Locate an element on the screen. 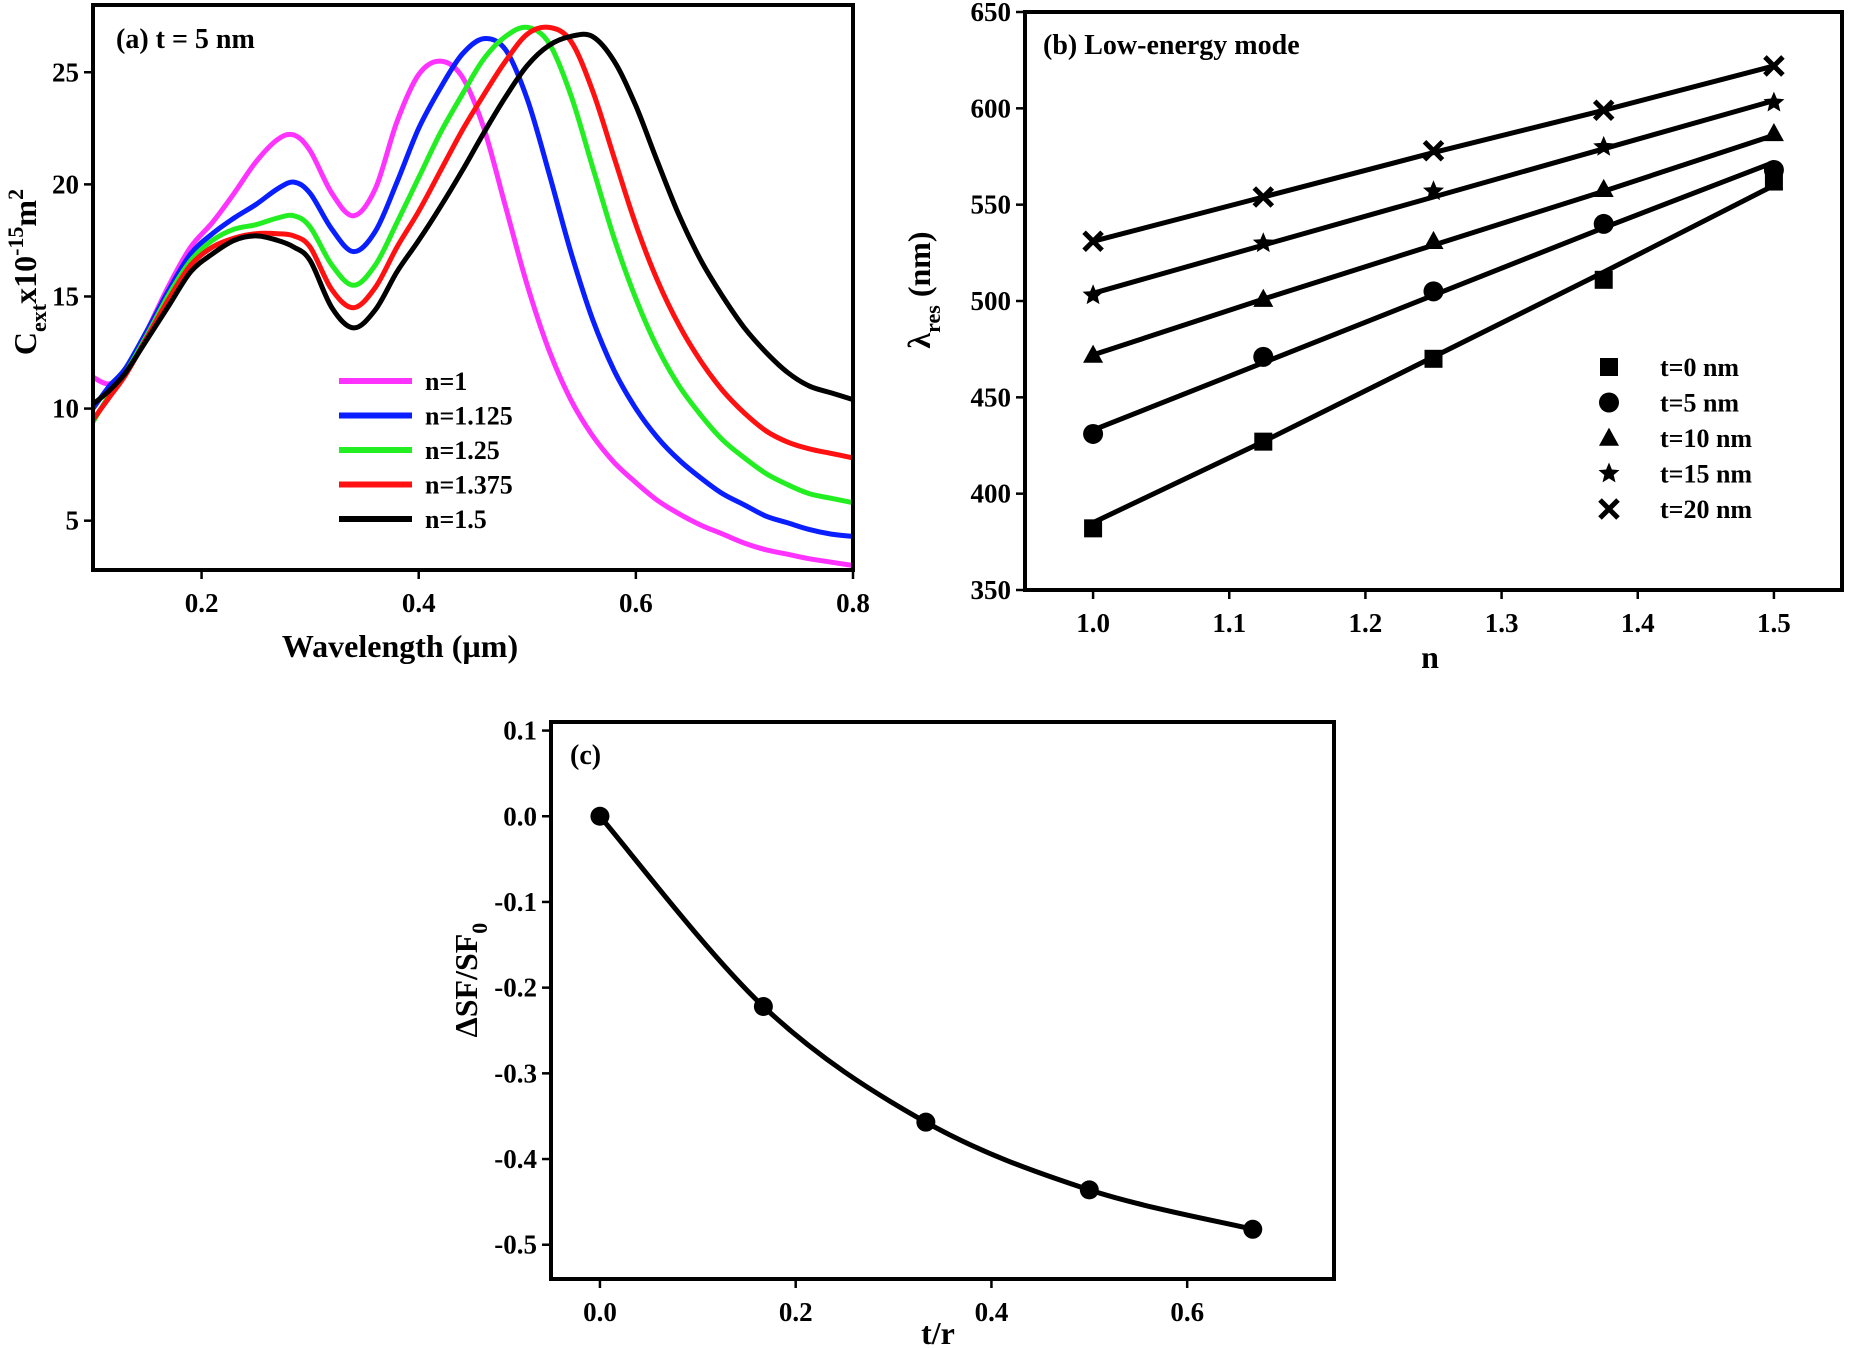 This screenshot has height=1348, width=1850. panel-c-y-axis-title: ΔSF/SF0 is located at coordinates (470, 980).